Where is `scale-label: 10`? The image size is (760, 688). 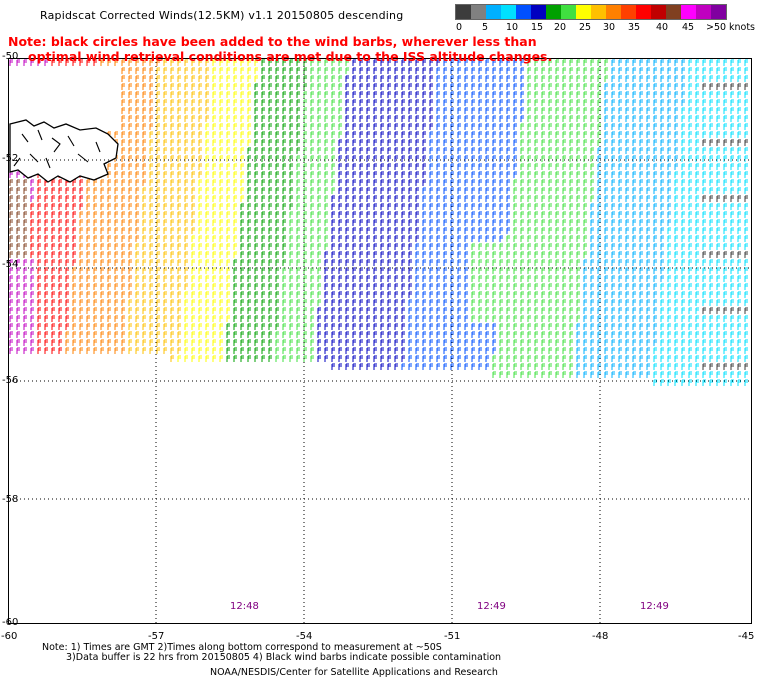
scale-label: 10 is located at coordinates (512, 27).